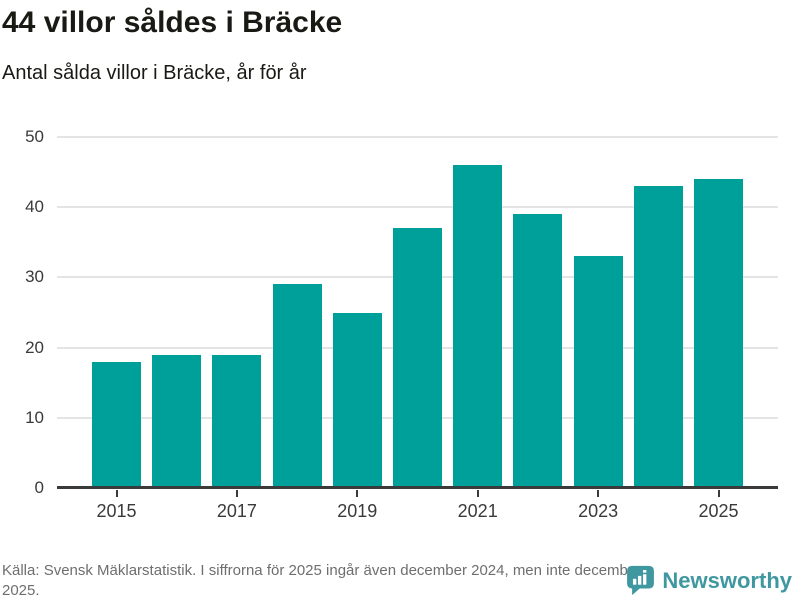  I want to click on bar-2021, so click(478, 326).